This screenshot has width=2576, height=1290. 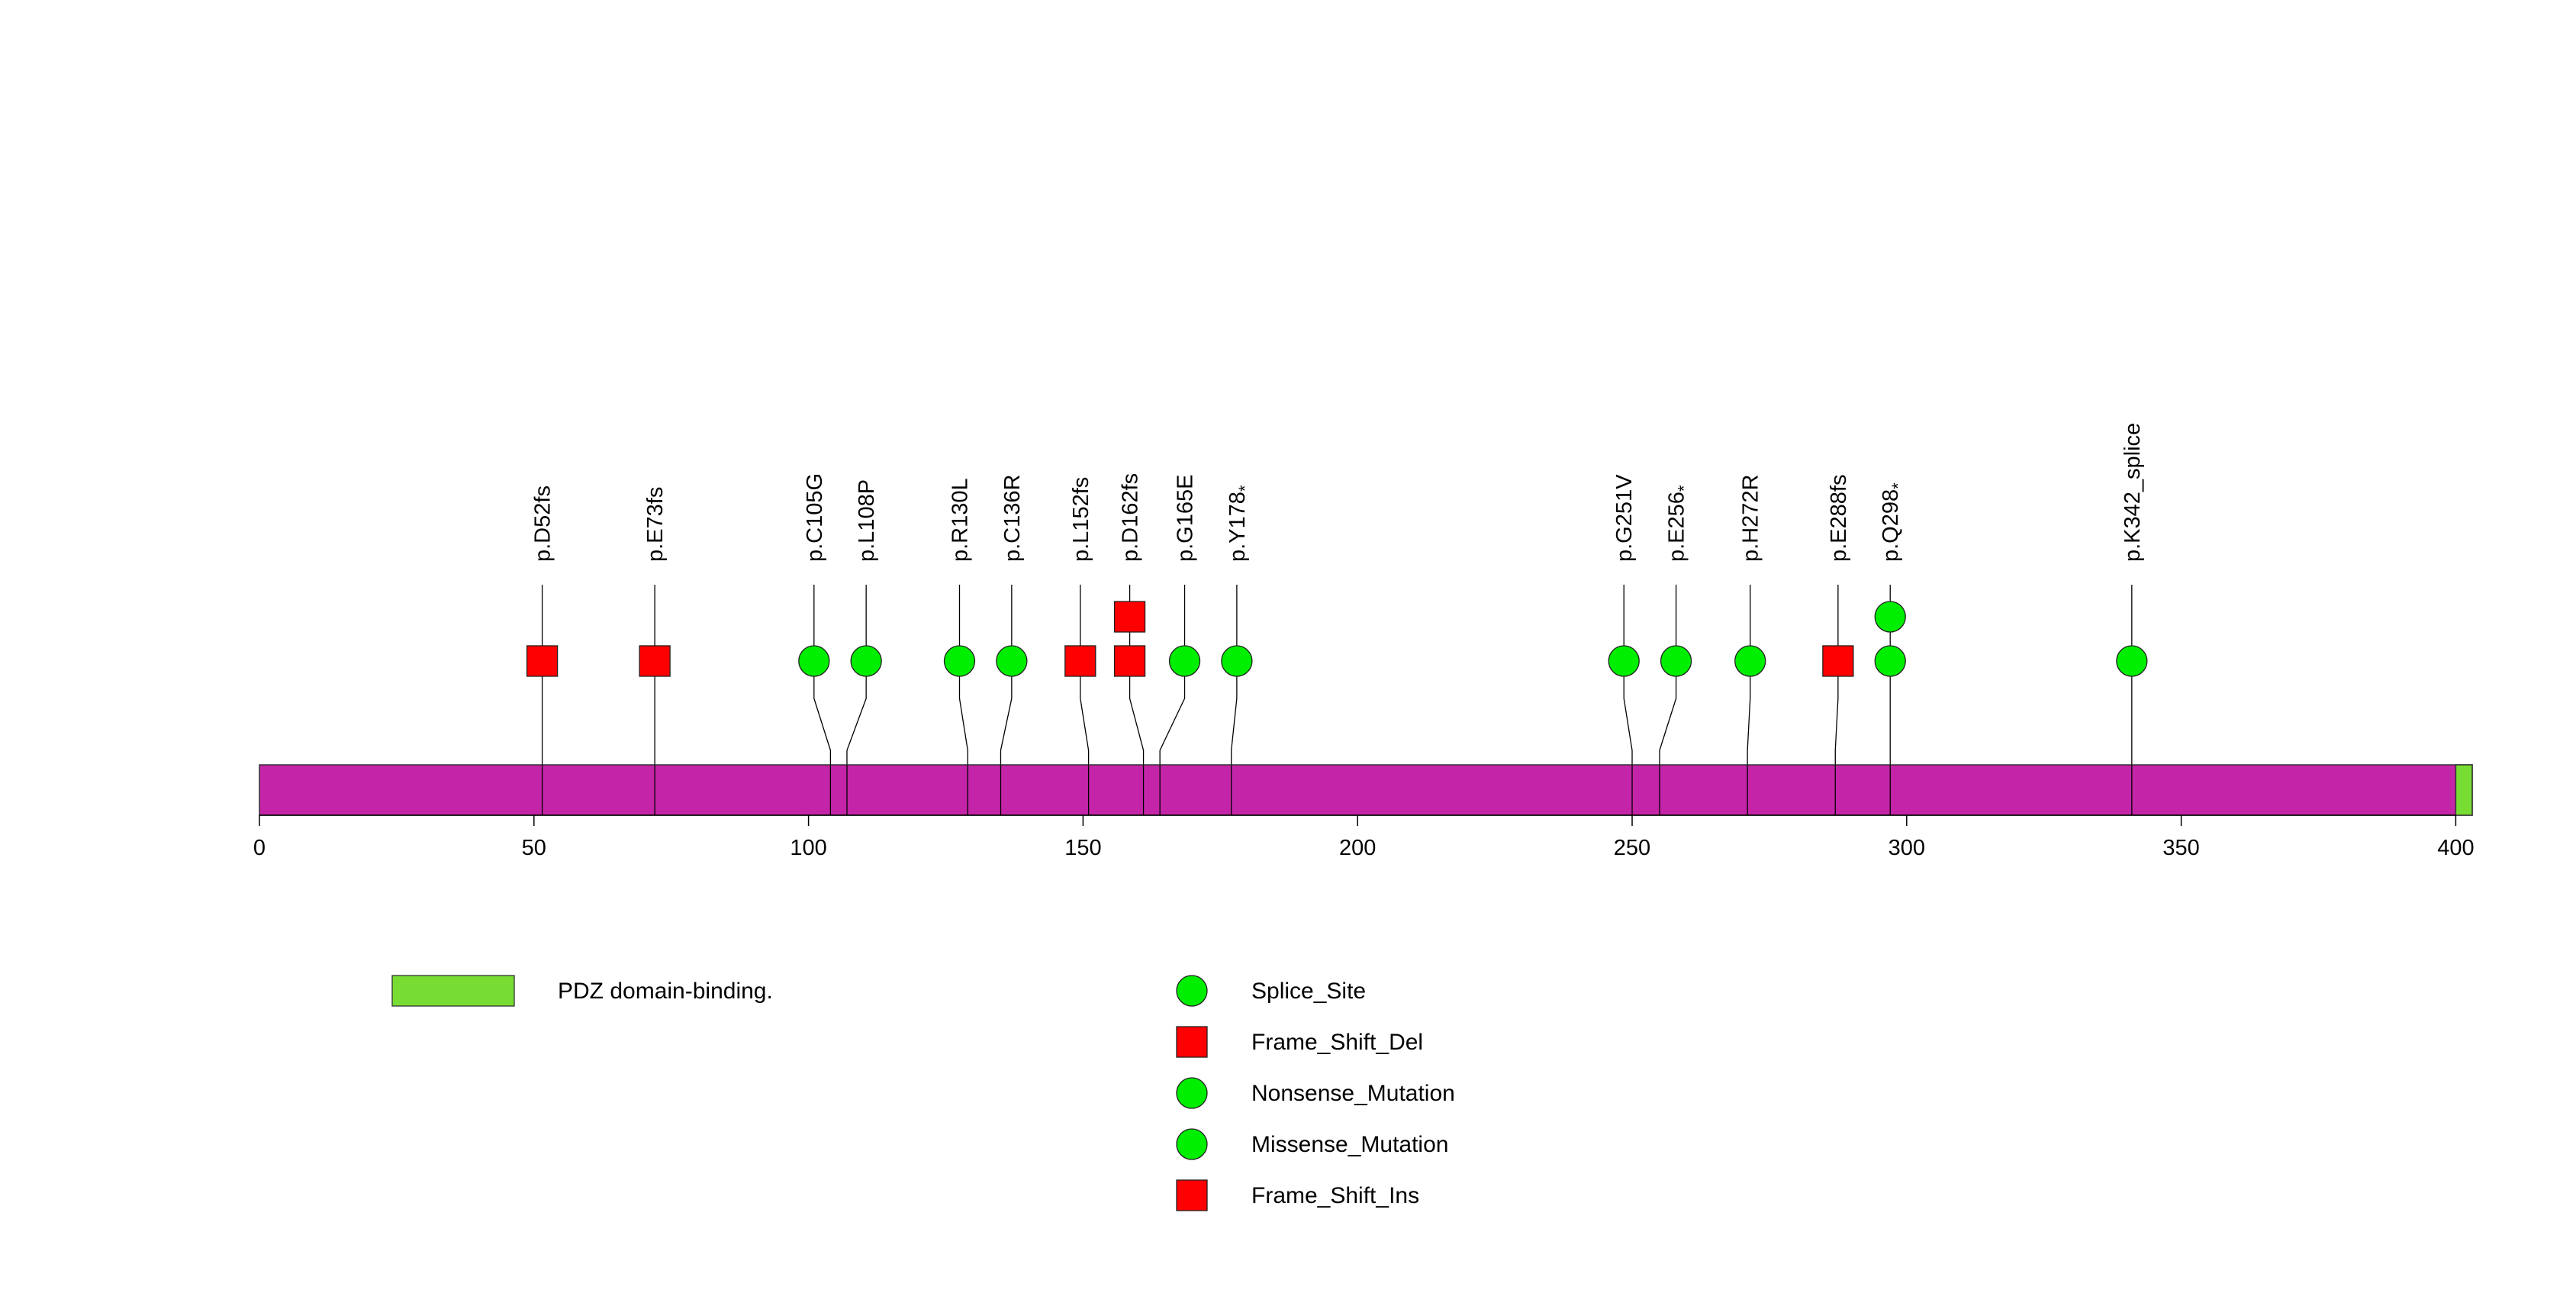 What do you see at coordinates (665, 992) in the screenshot?
I see `legend-domain-label: PDZ domain-binding.` at bounding box center [665, 992].